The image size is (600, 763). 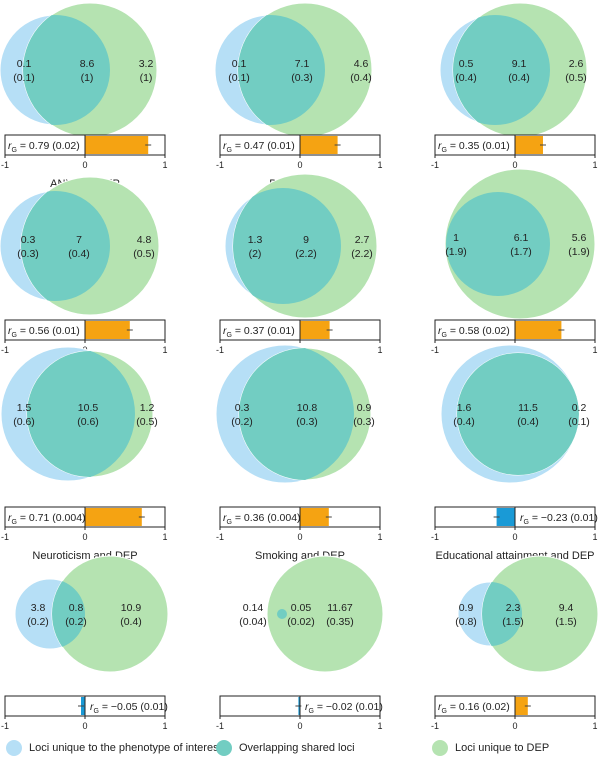 I want to click on unique-pheno-value: 0.1, so click(x=239, y=64).